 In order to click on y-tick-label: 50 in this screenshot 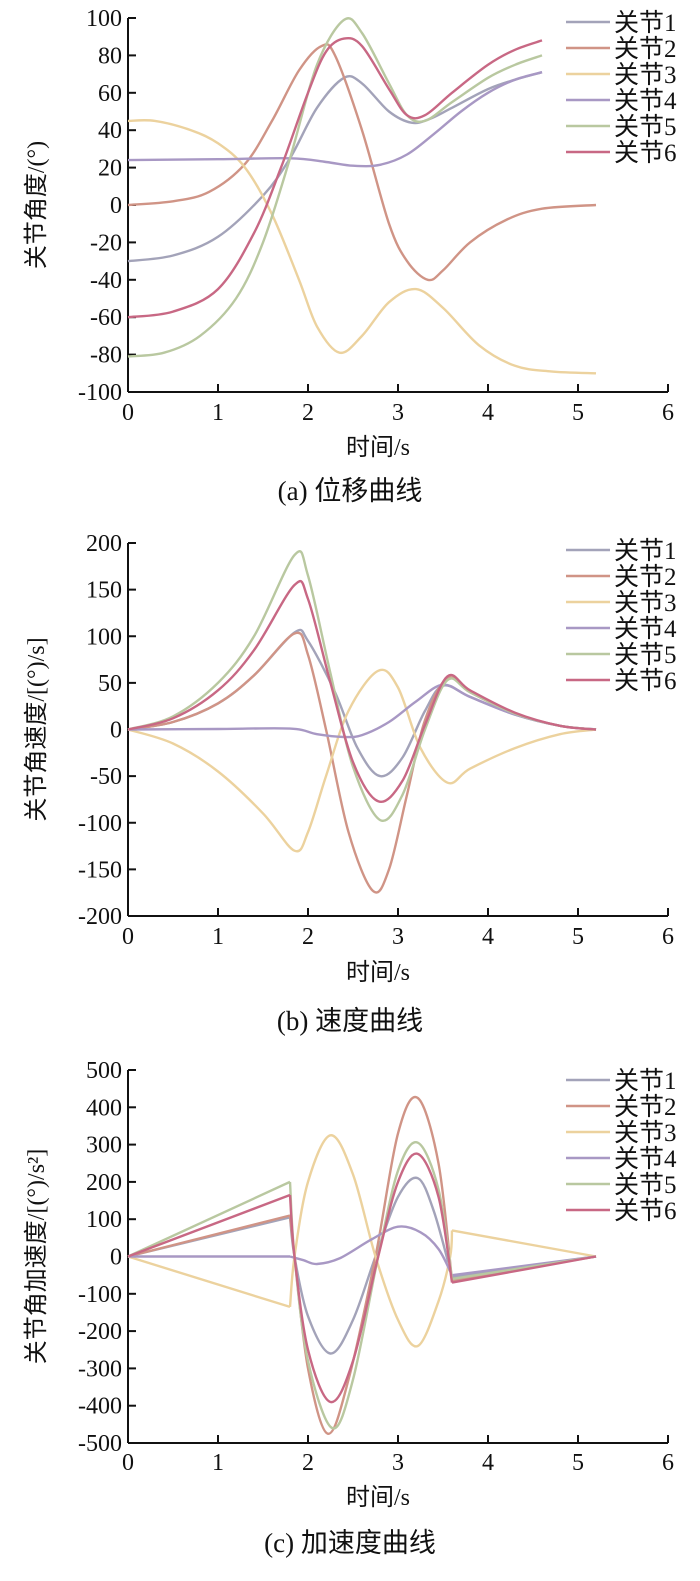, I will do `click(110, 684)`.